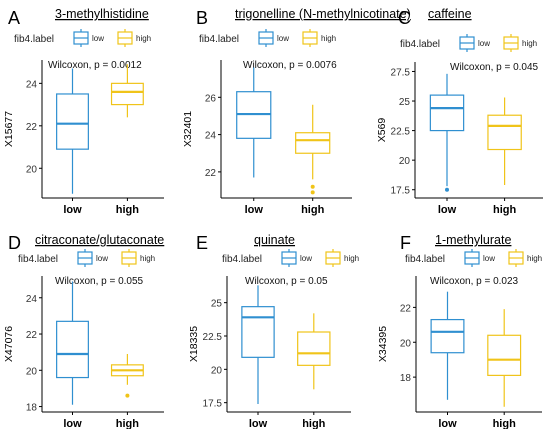 This screenshot has width=550, height=429. I want to click on panel-title: trigonelline (N-methylnicotinate), so click(323, 14).